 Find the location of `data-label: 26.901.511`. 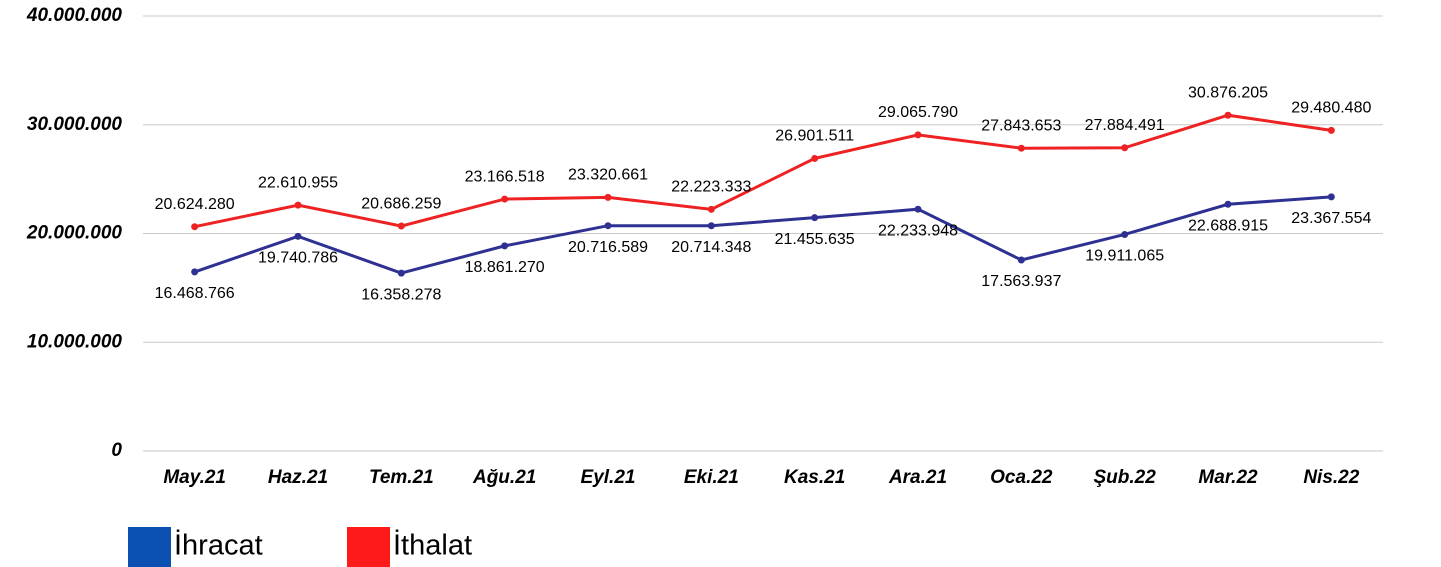

data-label: 26.901.511 is located at coordinates (814, 136).